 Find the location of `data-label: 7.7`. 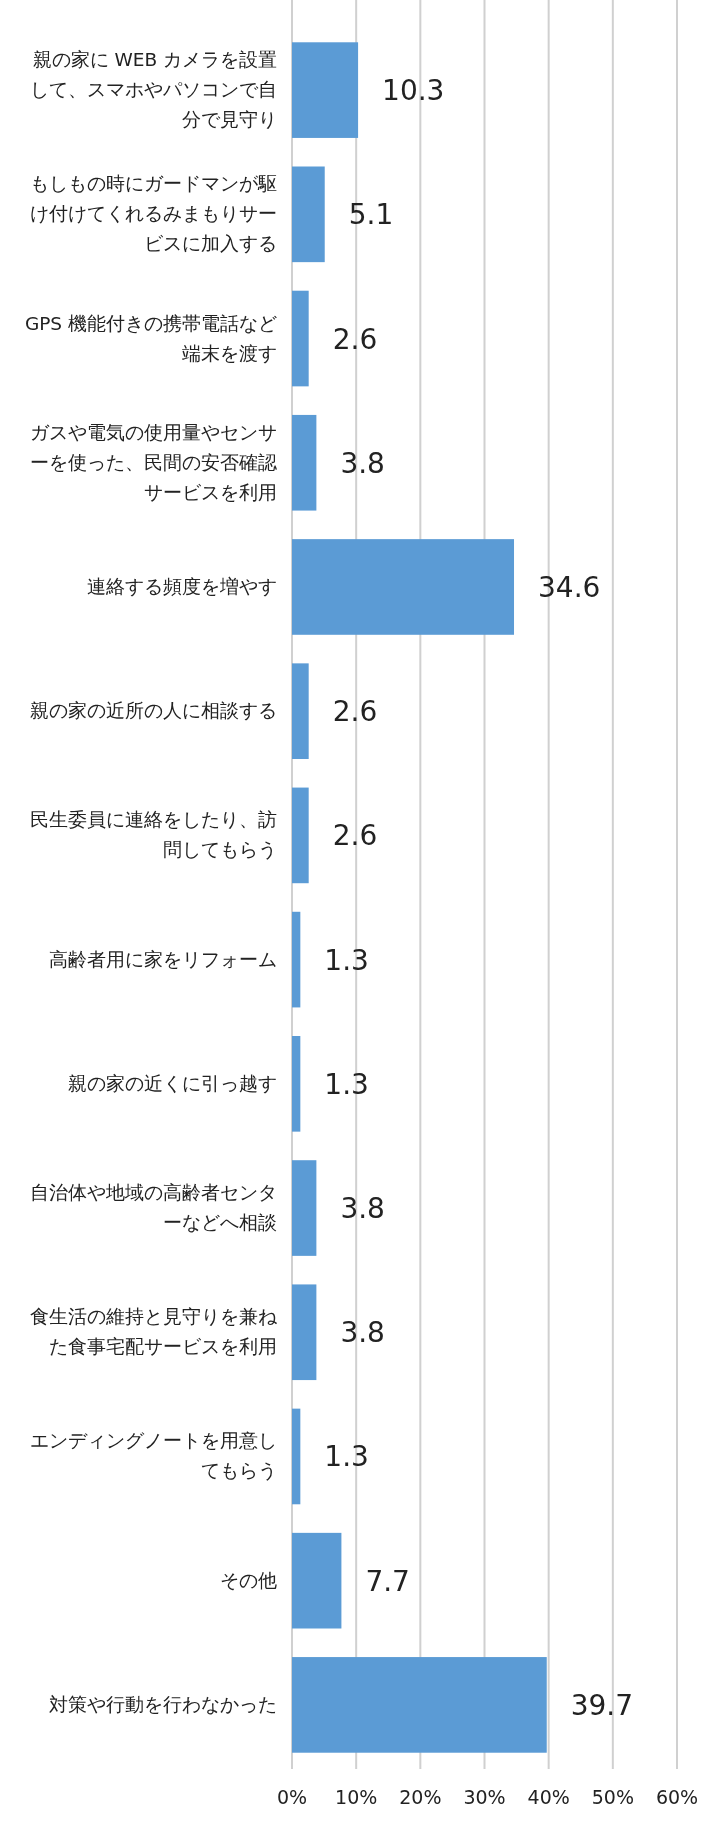

data-label: 7.7 is located at coordinates (387, 1581).